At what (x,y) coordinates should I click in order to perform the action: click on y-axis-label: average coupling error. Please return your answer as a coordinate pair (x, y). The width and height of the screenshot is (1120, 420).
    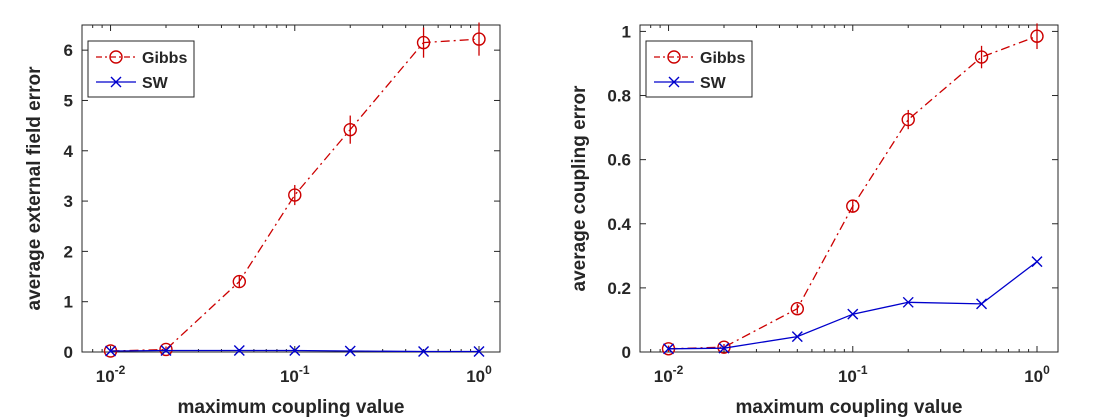
    Looking at the image, I should click on (579, 188).